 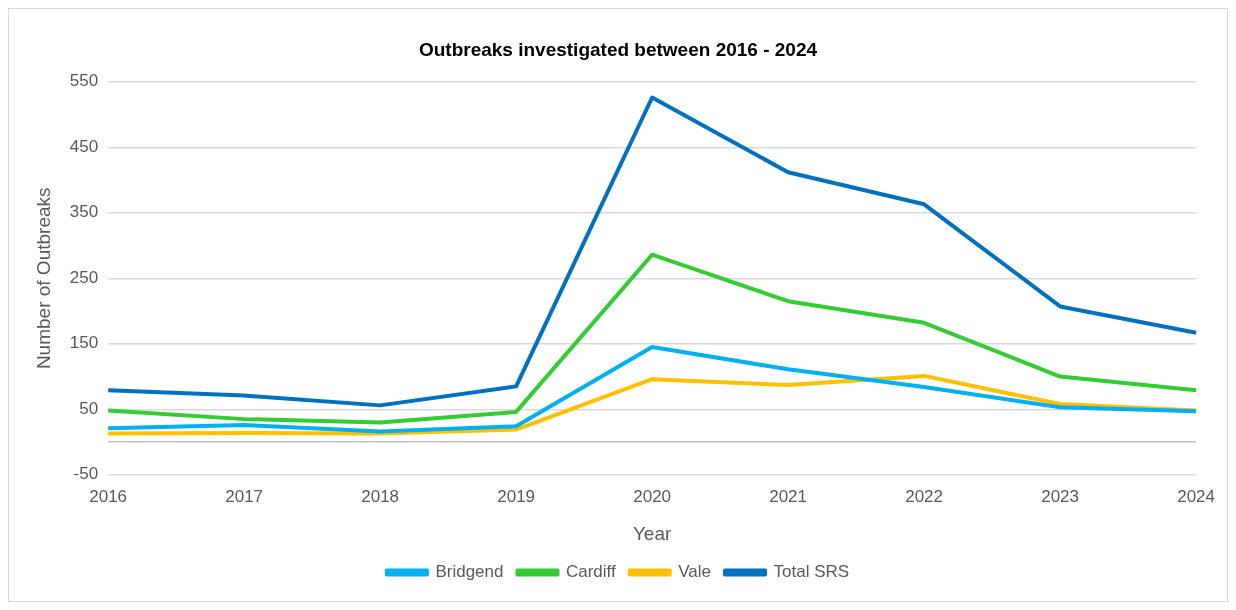 What do you see at coordinates (380, 496) in the screenshot?
I see `x-tick-label: 2018` at bounding box center [380, 496].